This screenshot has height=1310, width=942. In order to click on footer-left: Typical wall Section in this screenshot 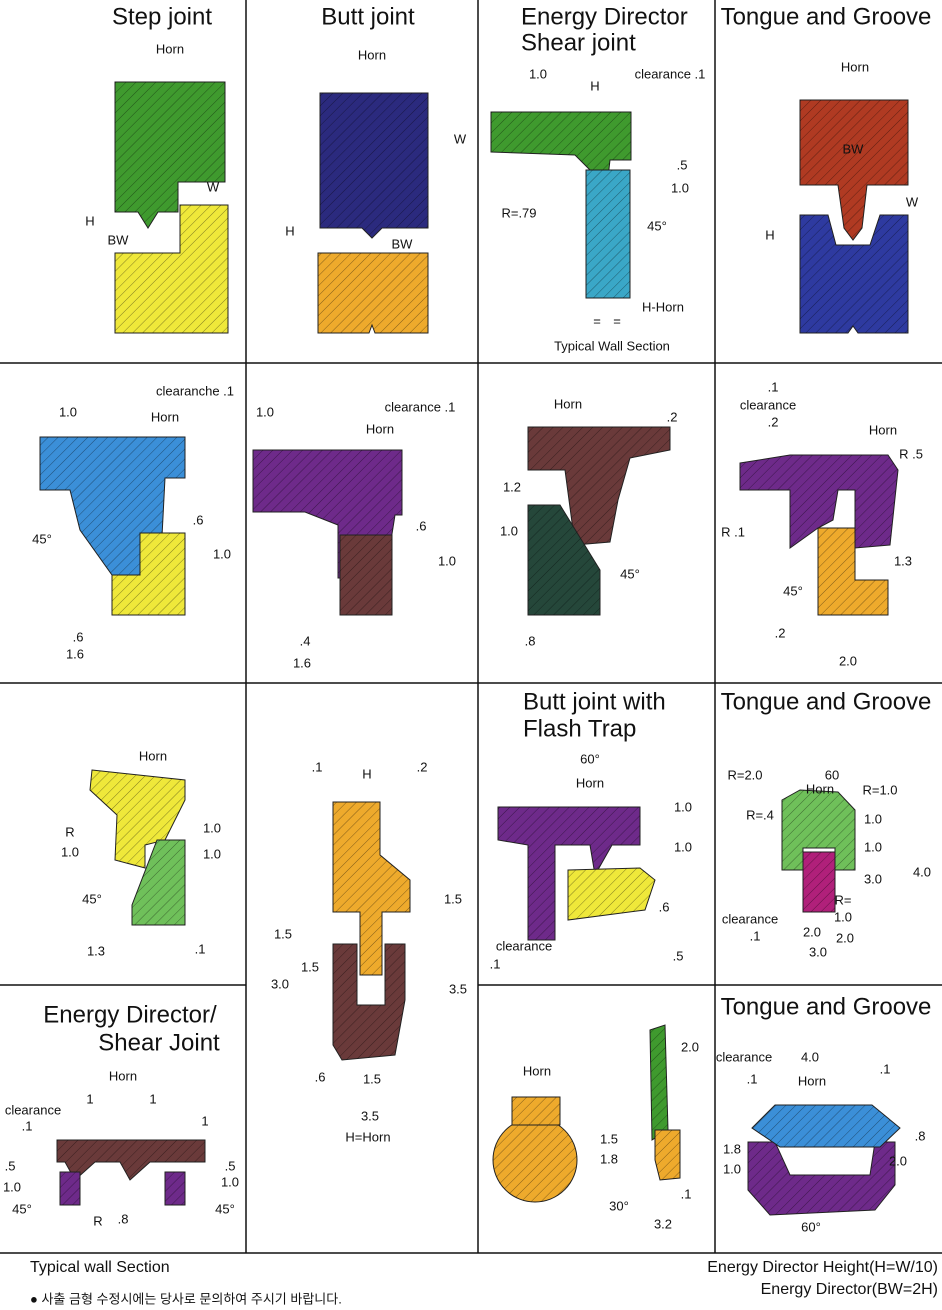, I will do `click(100, 1267)`.